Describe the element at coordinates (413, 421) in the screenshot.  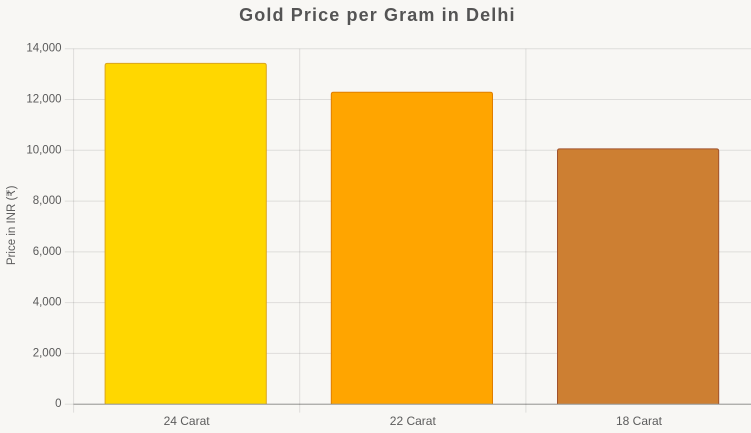
I see `svg-text: 22 Carat` at that location.